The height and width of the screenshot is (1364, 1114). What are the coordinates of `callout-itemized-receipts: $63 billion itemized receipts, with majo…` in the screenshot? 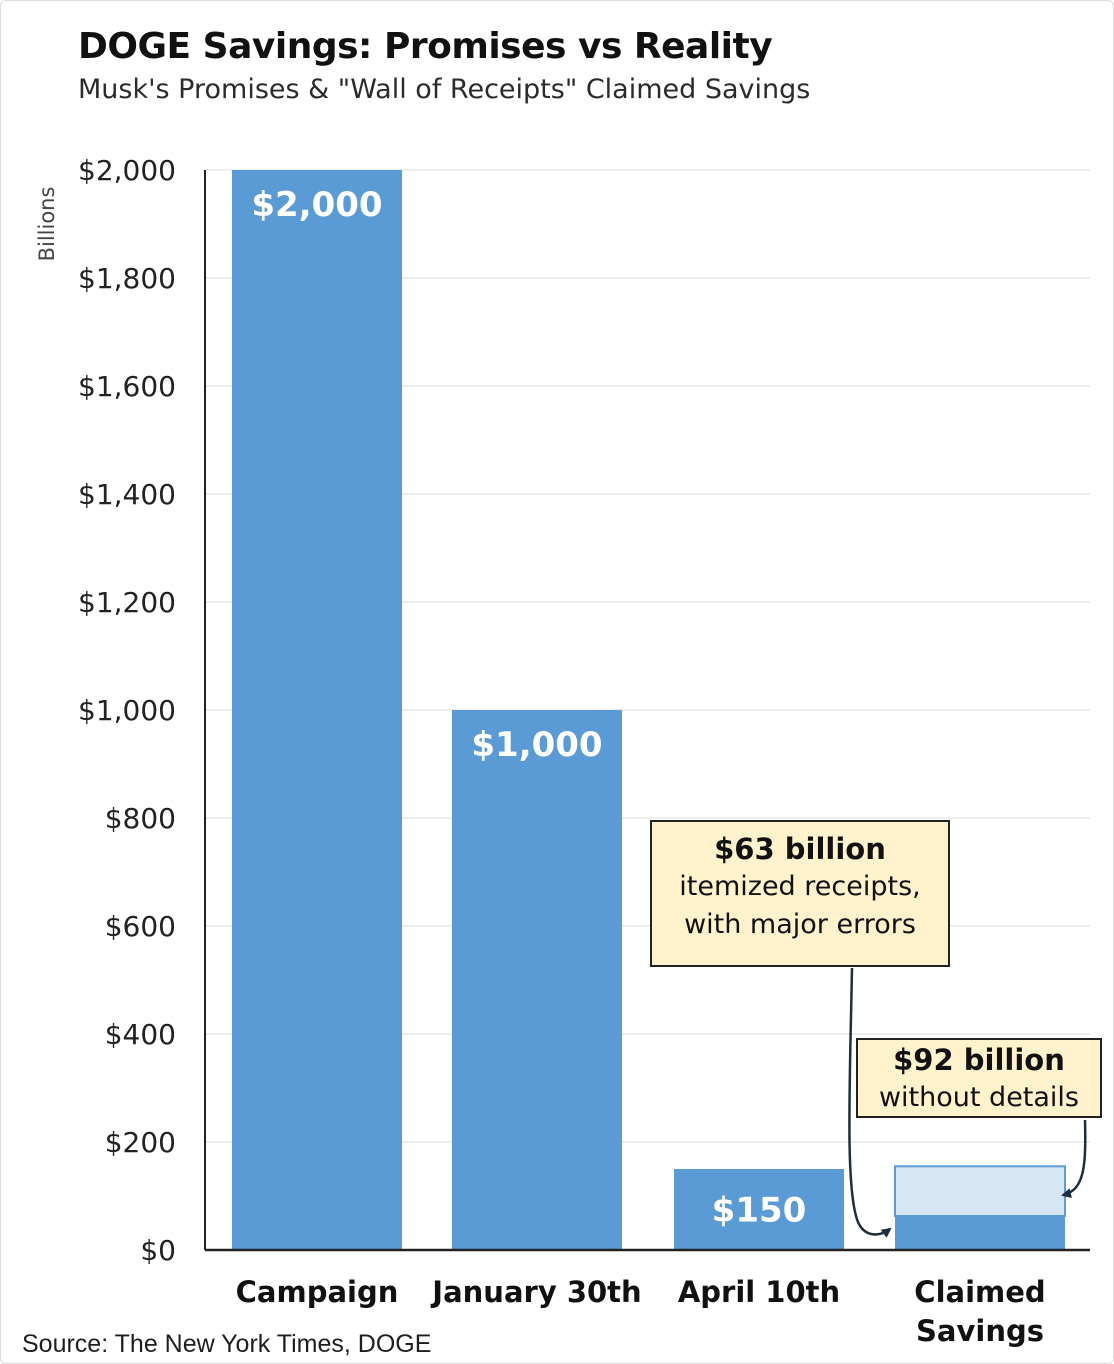 It's located at (800, 893).